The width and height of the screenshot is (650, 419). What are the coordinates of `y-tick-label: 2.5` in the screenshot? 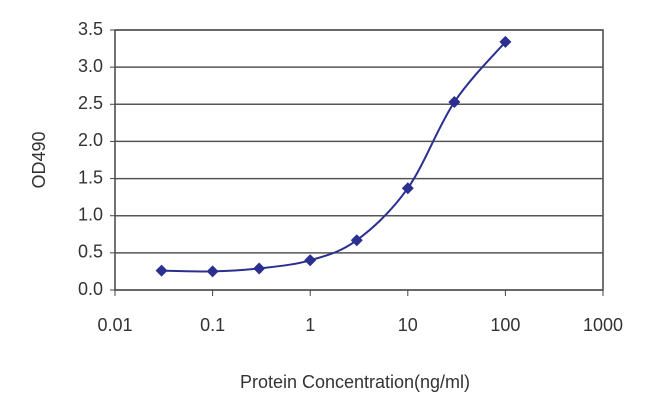 It's located at (90, 103).